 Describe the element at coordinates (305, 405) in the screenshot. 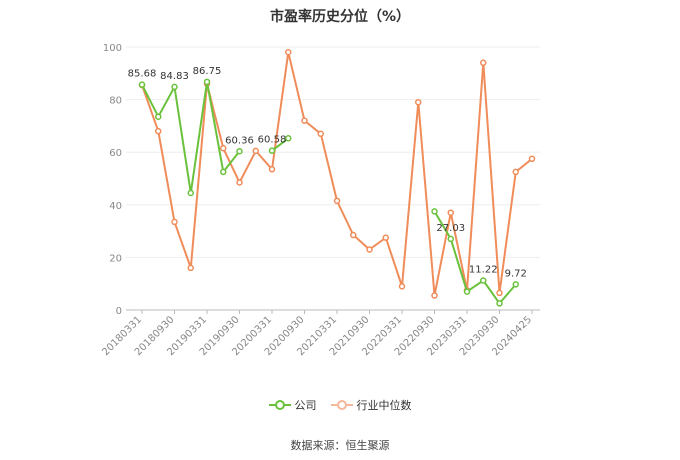

I see `legend-company-label: 公司` at that location.